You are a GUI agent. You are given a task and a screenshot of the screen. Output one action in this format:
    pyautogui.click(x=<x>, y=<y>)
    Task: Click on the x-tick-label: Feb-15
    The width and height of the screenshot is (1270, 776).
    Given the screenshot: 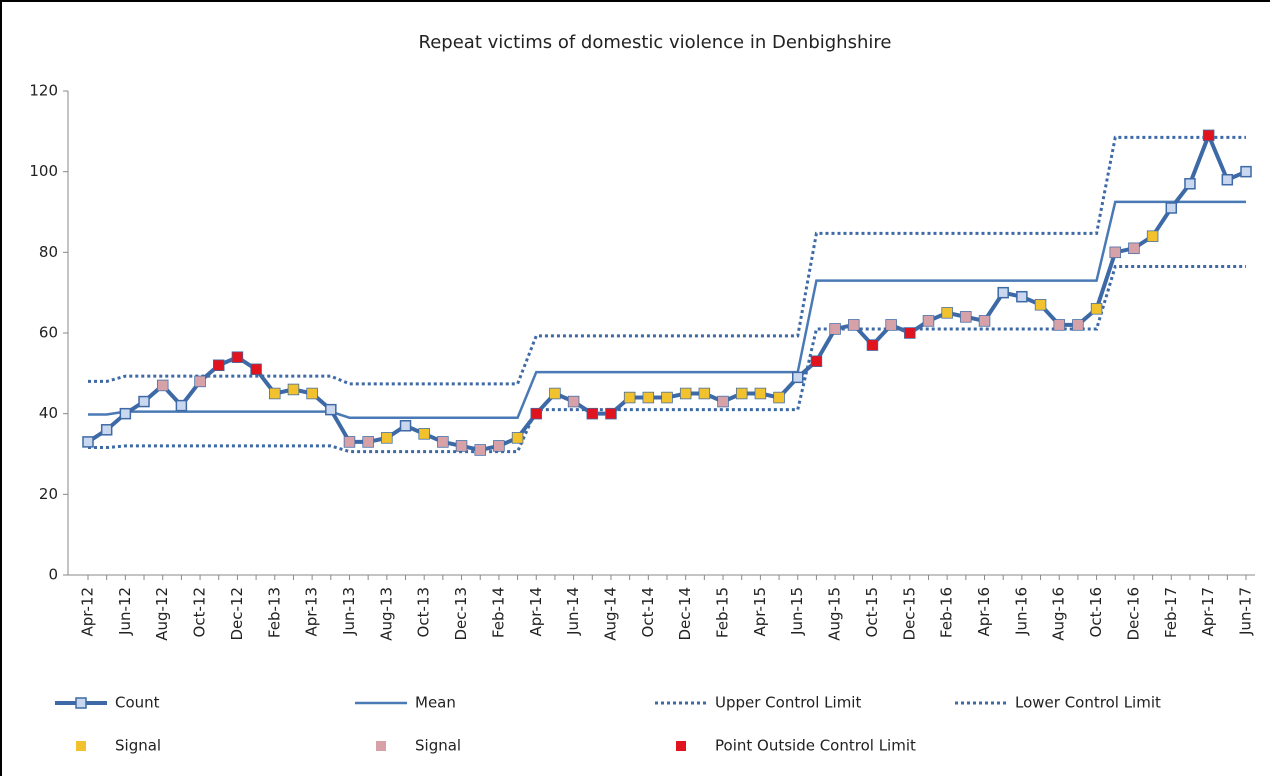 What is the action you would take?
    pyautogui.click(x=723, y=612)
    